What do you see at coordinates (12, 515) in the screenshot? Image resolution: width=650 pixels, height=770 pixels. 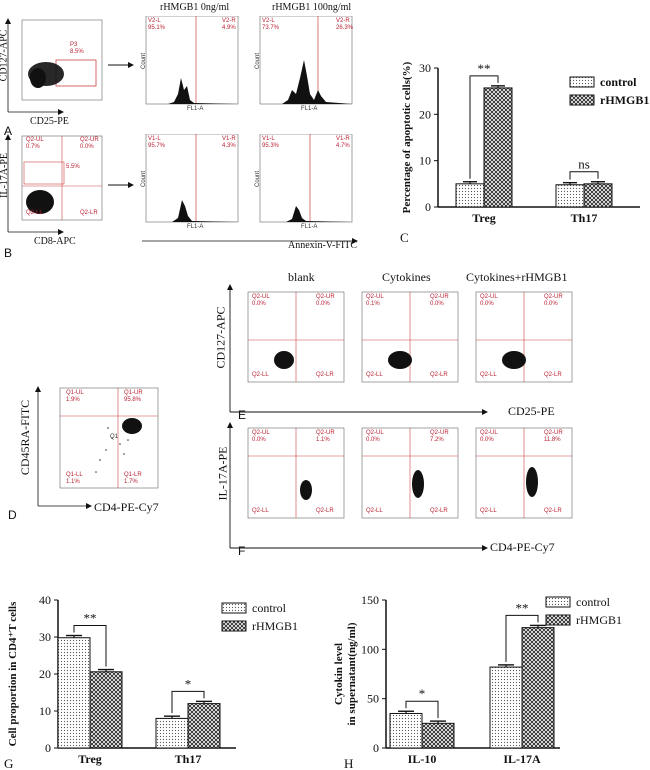 I see `panel-d-letter: D` at bounding box center [12, 515].